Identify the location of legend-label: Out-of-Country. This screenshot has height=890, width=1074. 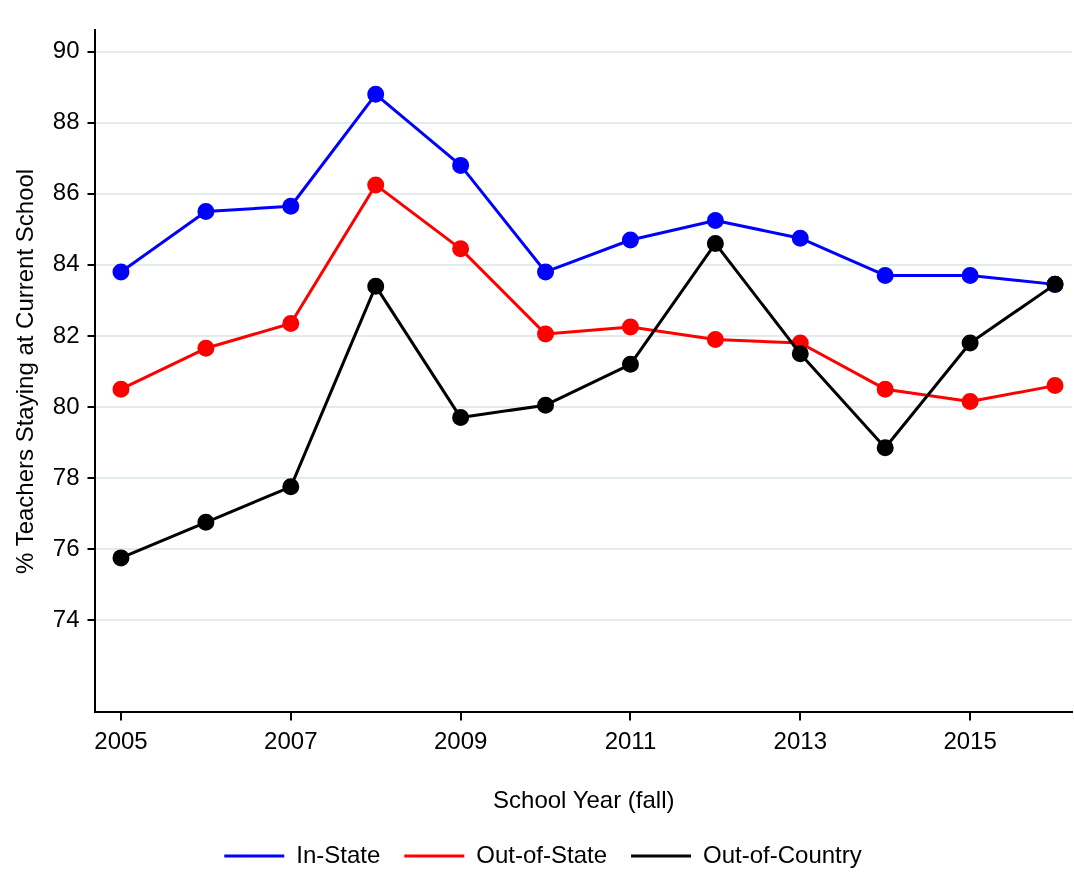
(782, 854).